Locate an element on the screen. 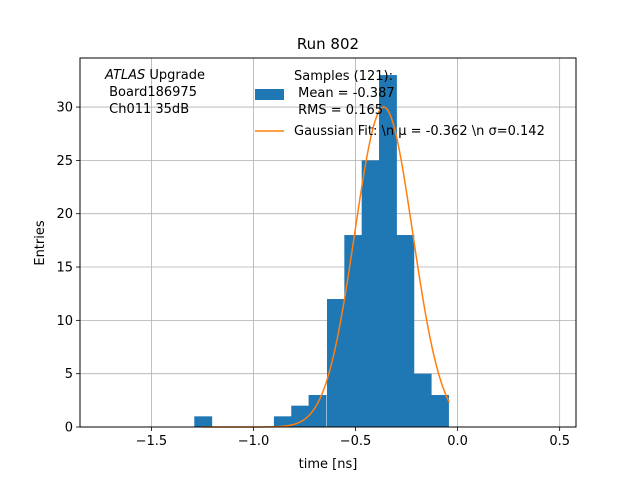 This screenshot has width=640, height=480. y-axis-ticks: 0 5 10 15 20 25 30 is located at coordinates (68, 268).